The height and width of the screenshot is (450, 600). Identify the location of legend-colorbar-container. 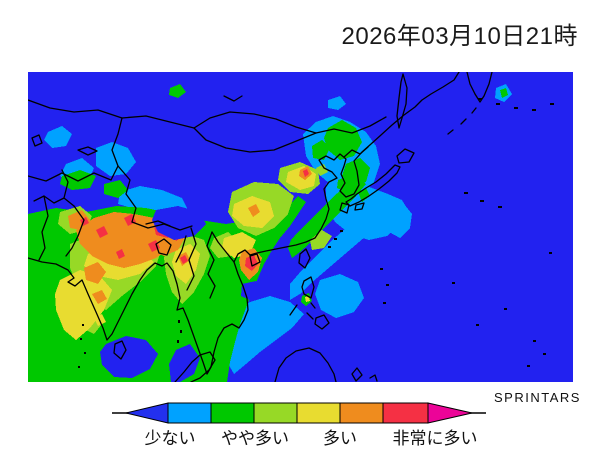
(300, 410).